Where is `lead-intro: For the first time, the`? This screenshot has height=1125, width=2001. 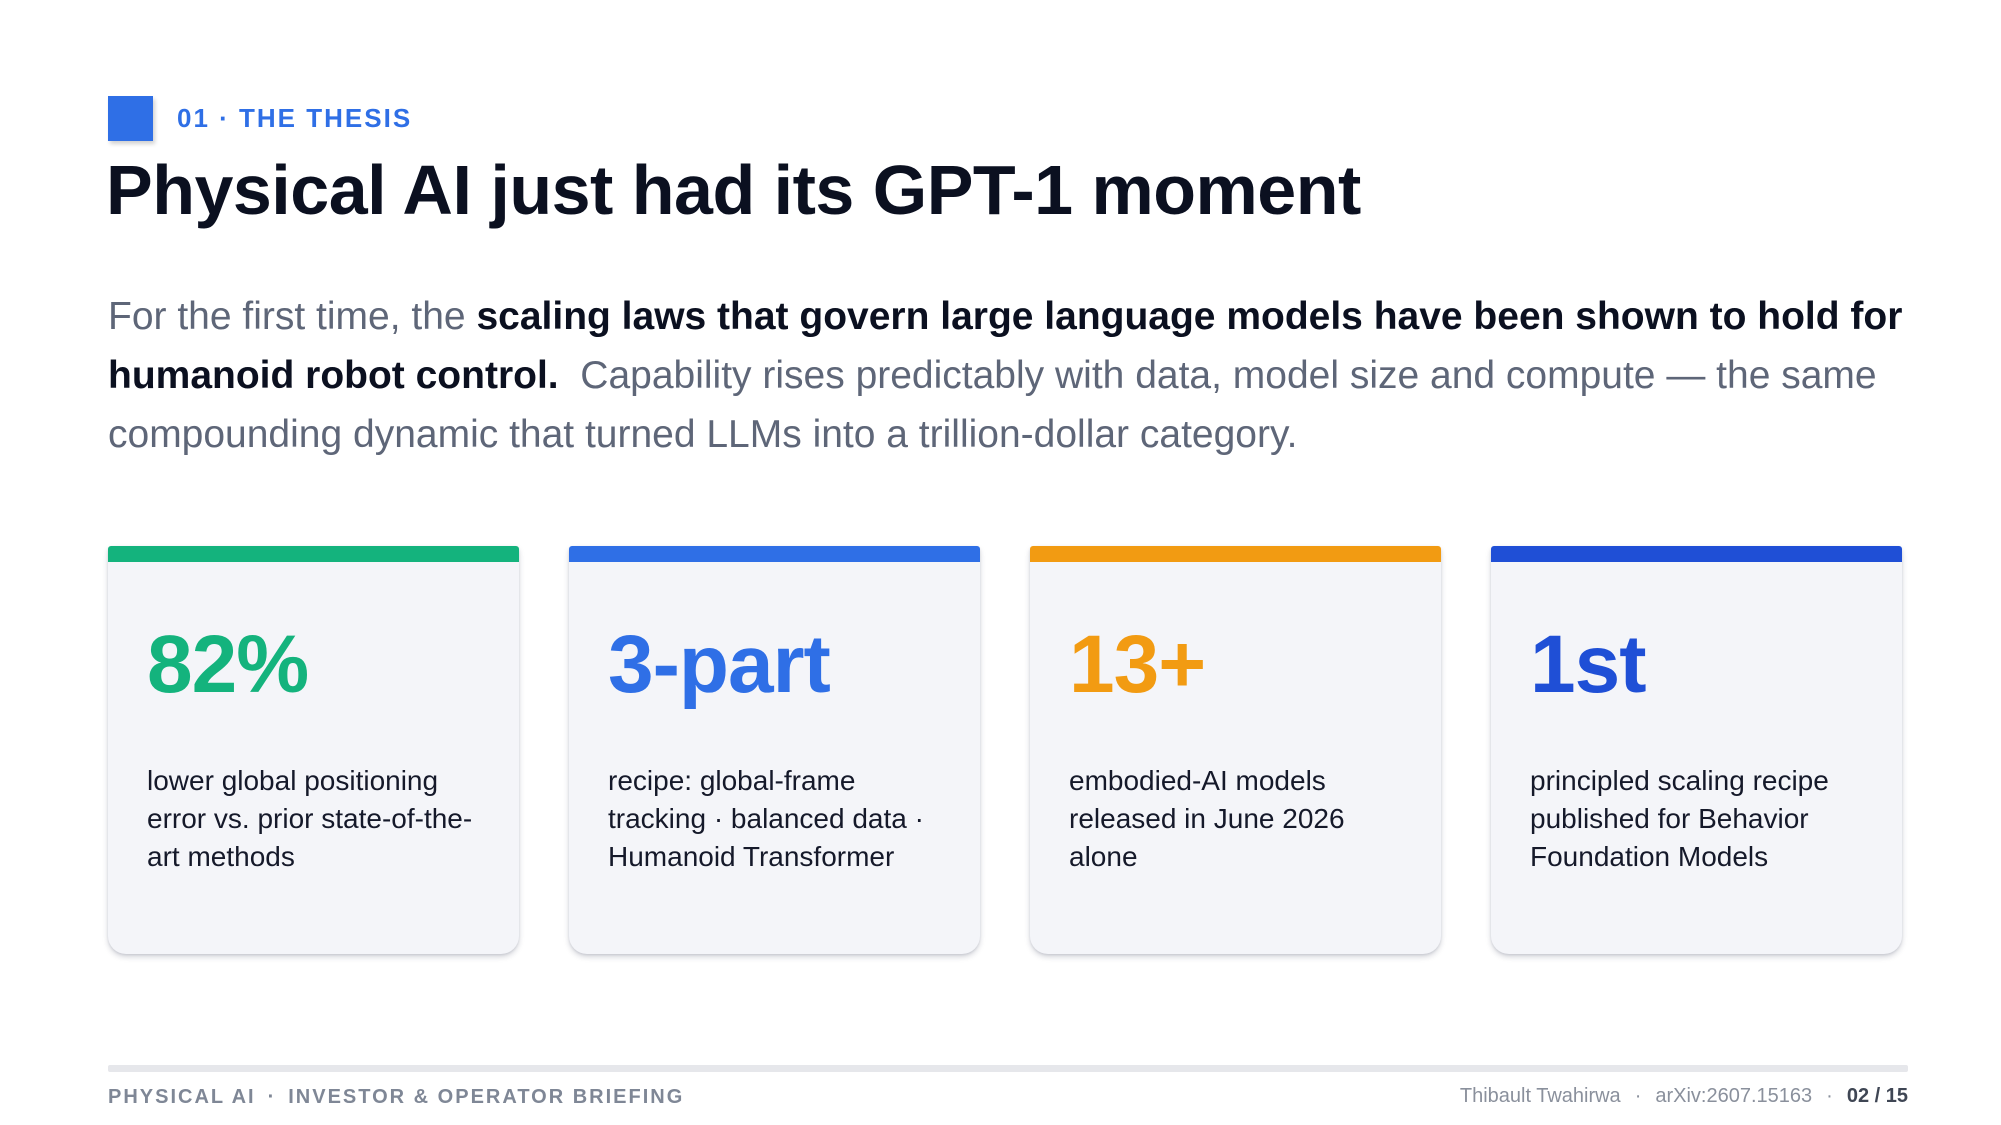 lead-intro: For the first time, the is located at coordinates (292, 316).